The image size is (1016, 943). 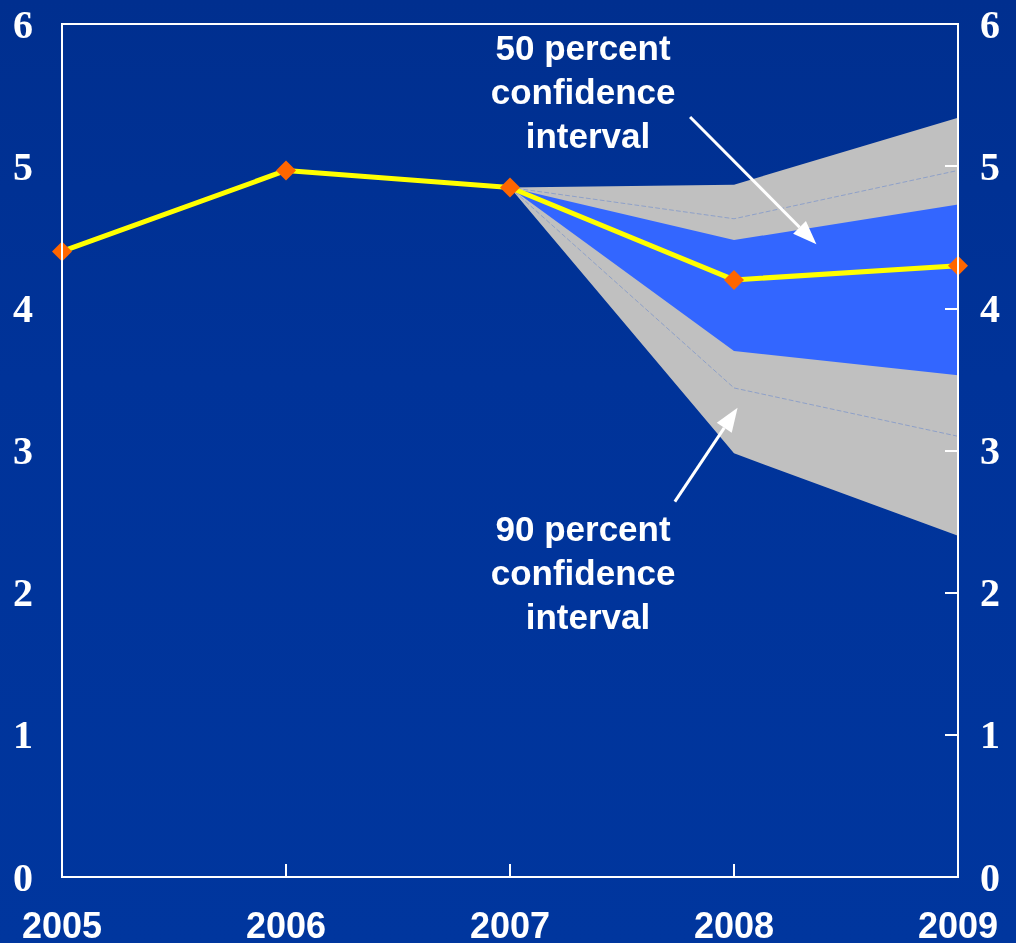 I want to click on annotation: 50 percent confidence interval, so click(x=588, y=91).